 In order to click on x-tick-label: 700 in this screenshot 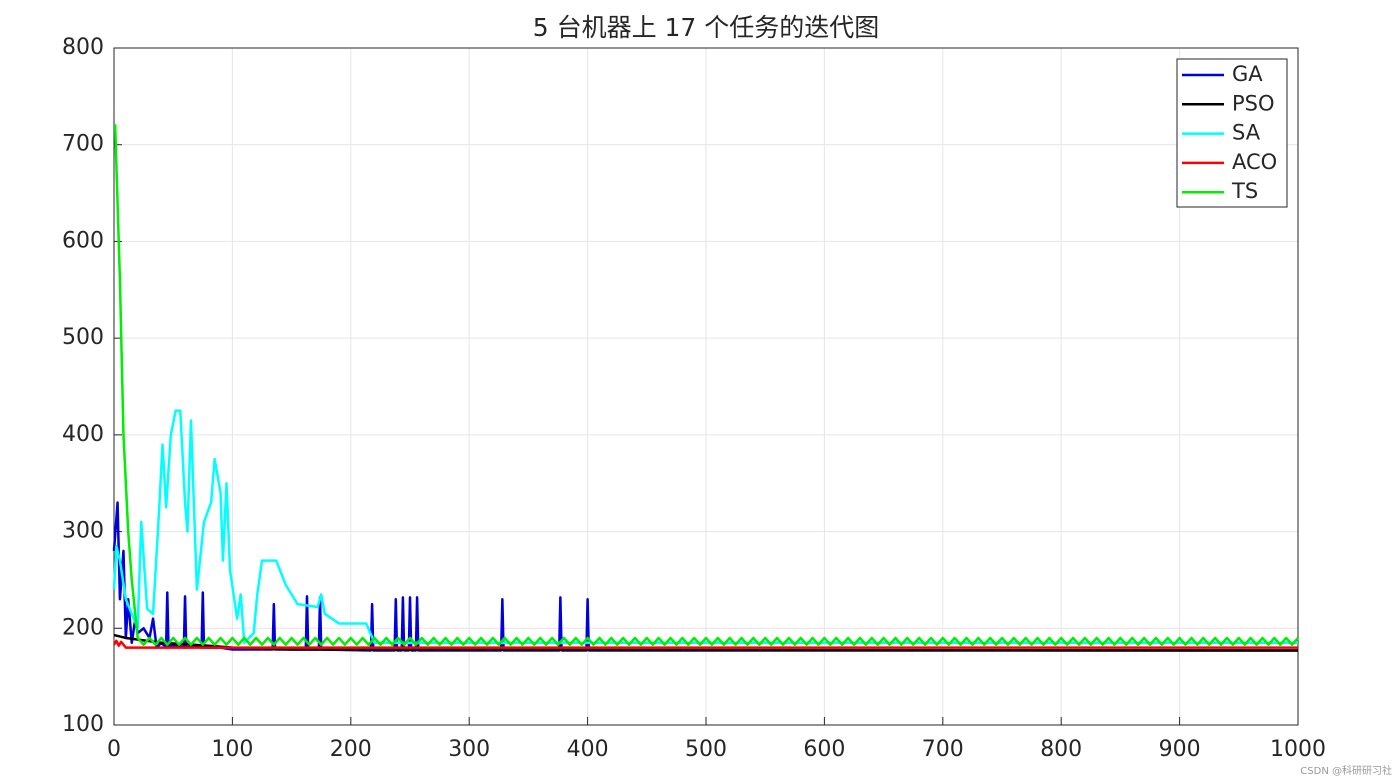, I will do `click(943, 749)`.